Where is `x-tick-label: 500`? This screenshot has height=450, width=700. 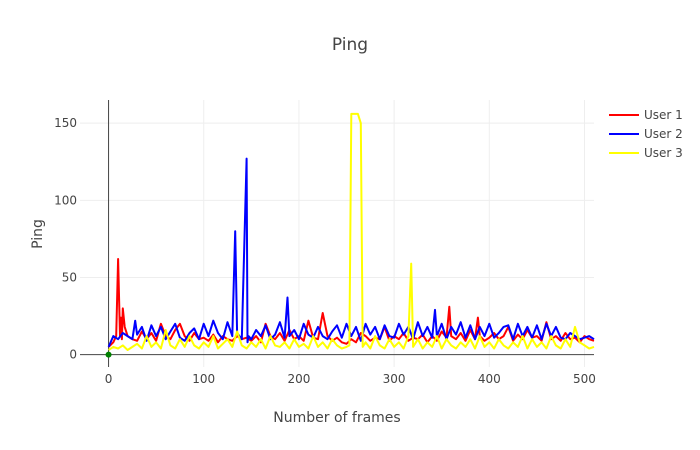 x-tick-label: 500 is located at coordinates (584, 379).